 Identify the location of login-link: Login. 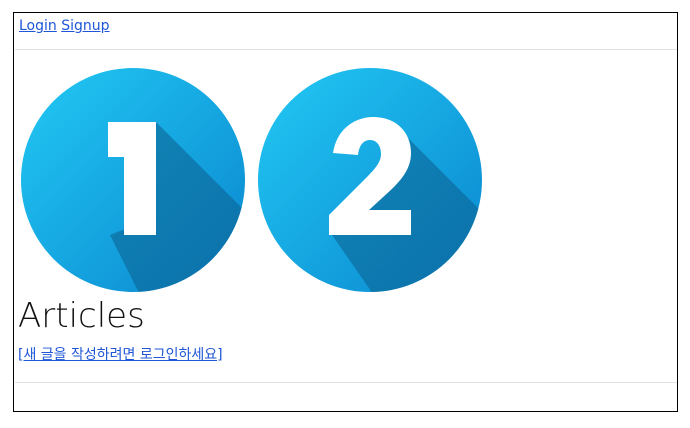
(38, 26).